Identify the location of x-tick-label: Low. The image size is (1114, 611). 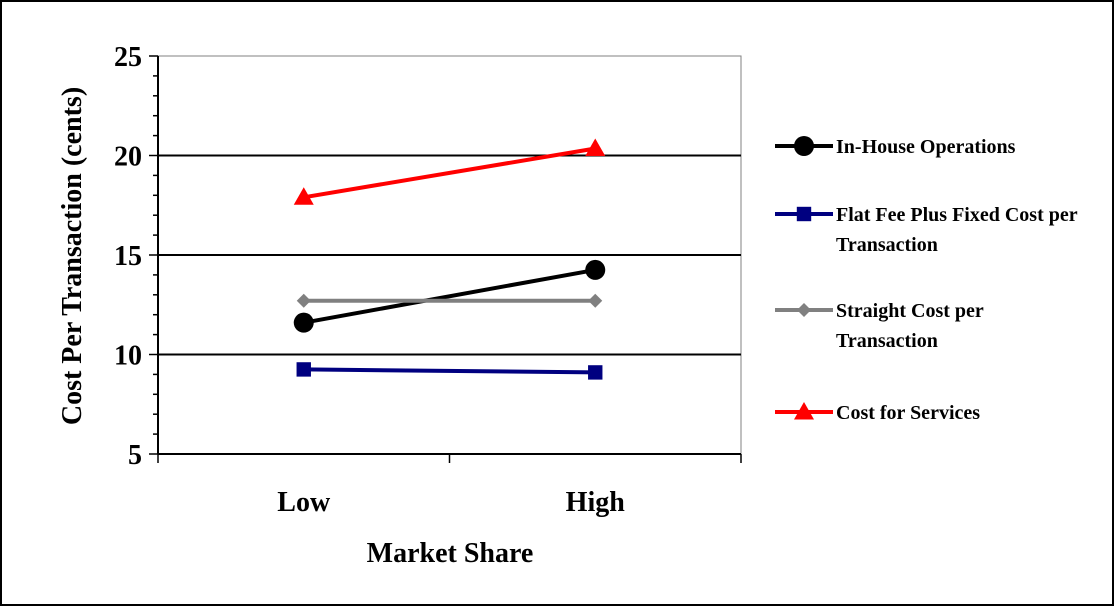
(304, 502).